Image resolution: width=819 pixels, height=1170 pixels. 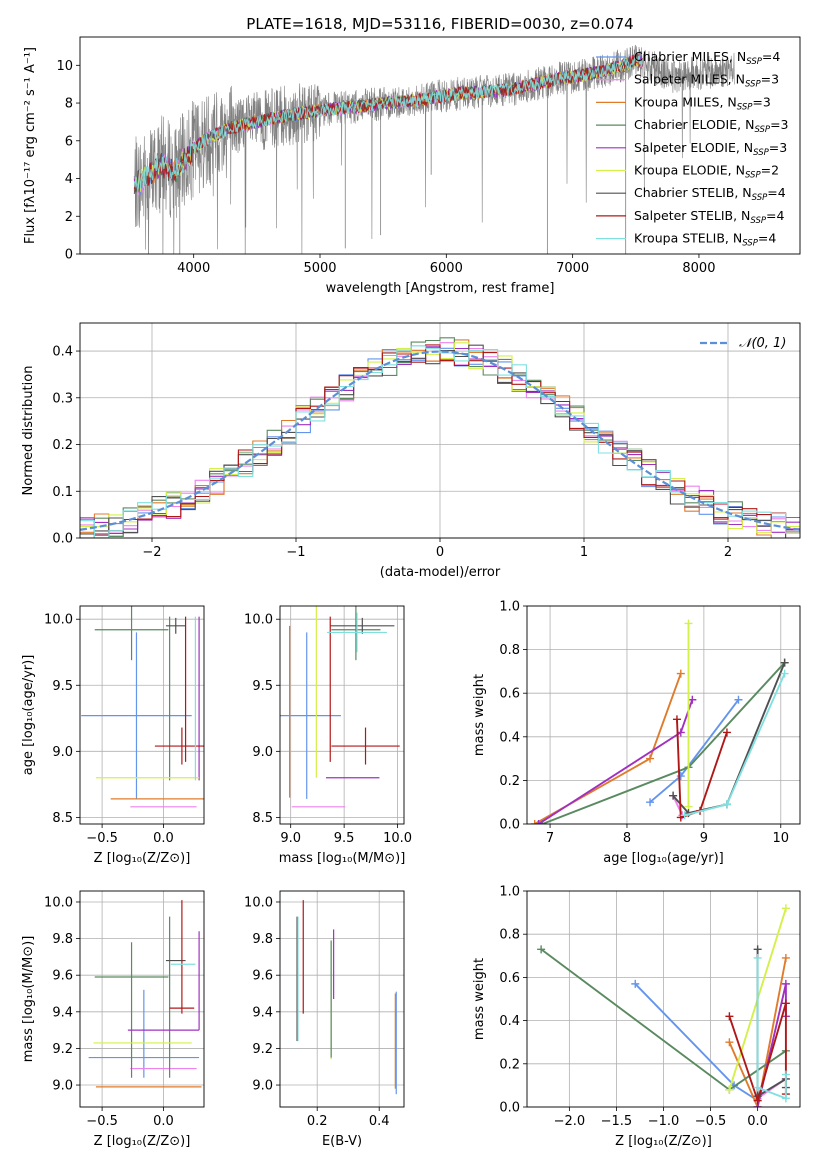 What do you see at coordinates (509, 694) in the screenshot?
I see `y-tick-label: 0.6` at bounding box center [509, 694].